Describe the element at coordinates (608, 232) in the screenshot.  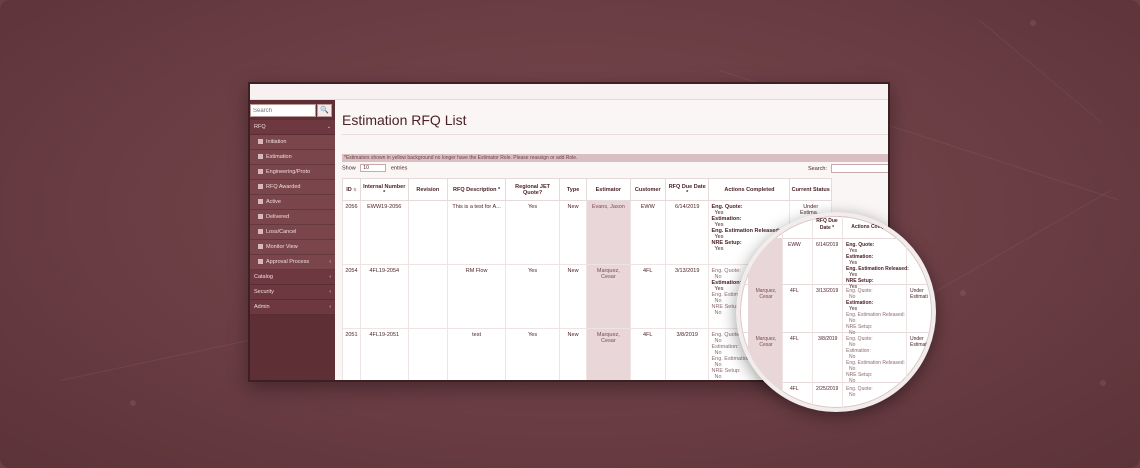
I see `cell-estimator: Evans, Jason` at that location.